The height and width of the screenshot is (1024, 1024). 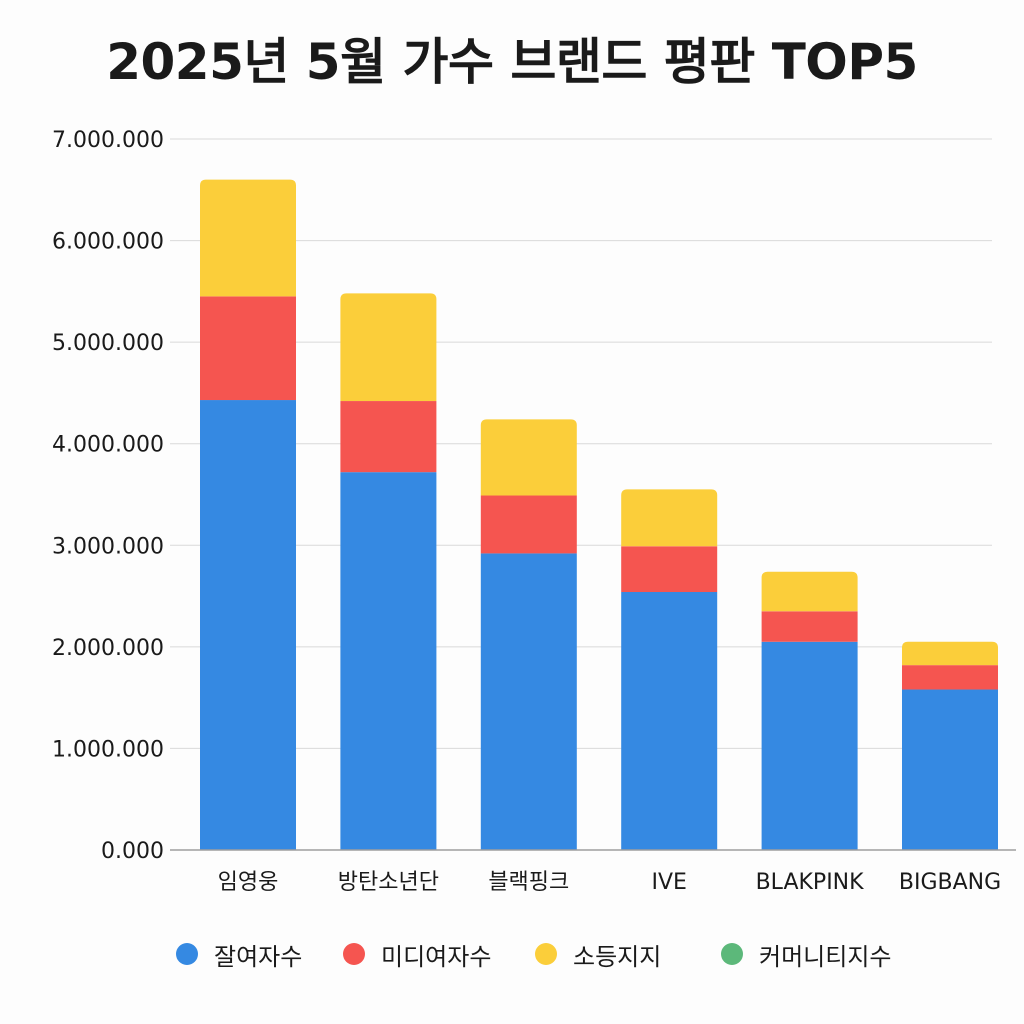 I want to click on legend-item: 잘여자수, so click(x=239, y=954).